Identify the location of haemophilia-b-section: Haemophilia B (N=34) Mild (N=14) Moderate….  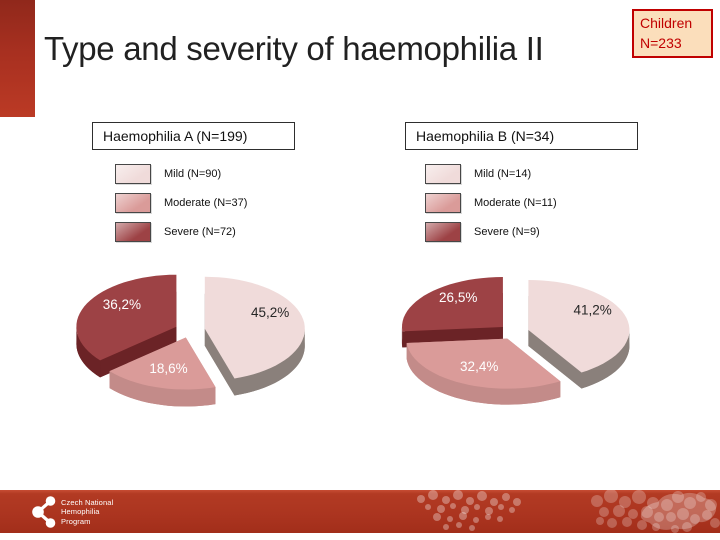
(521, 186).